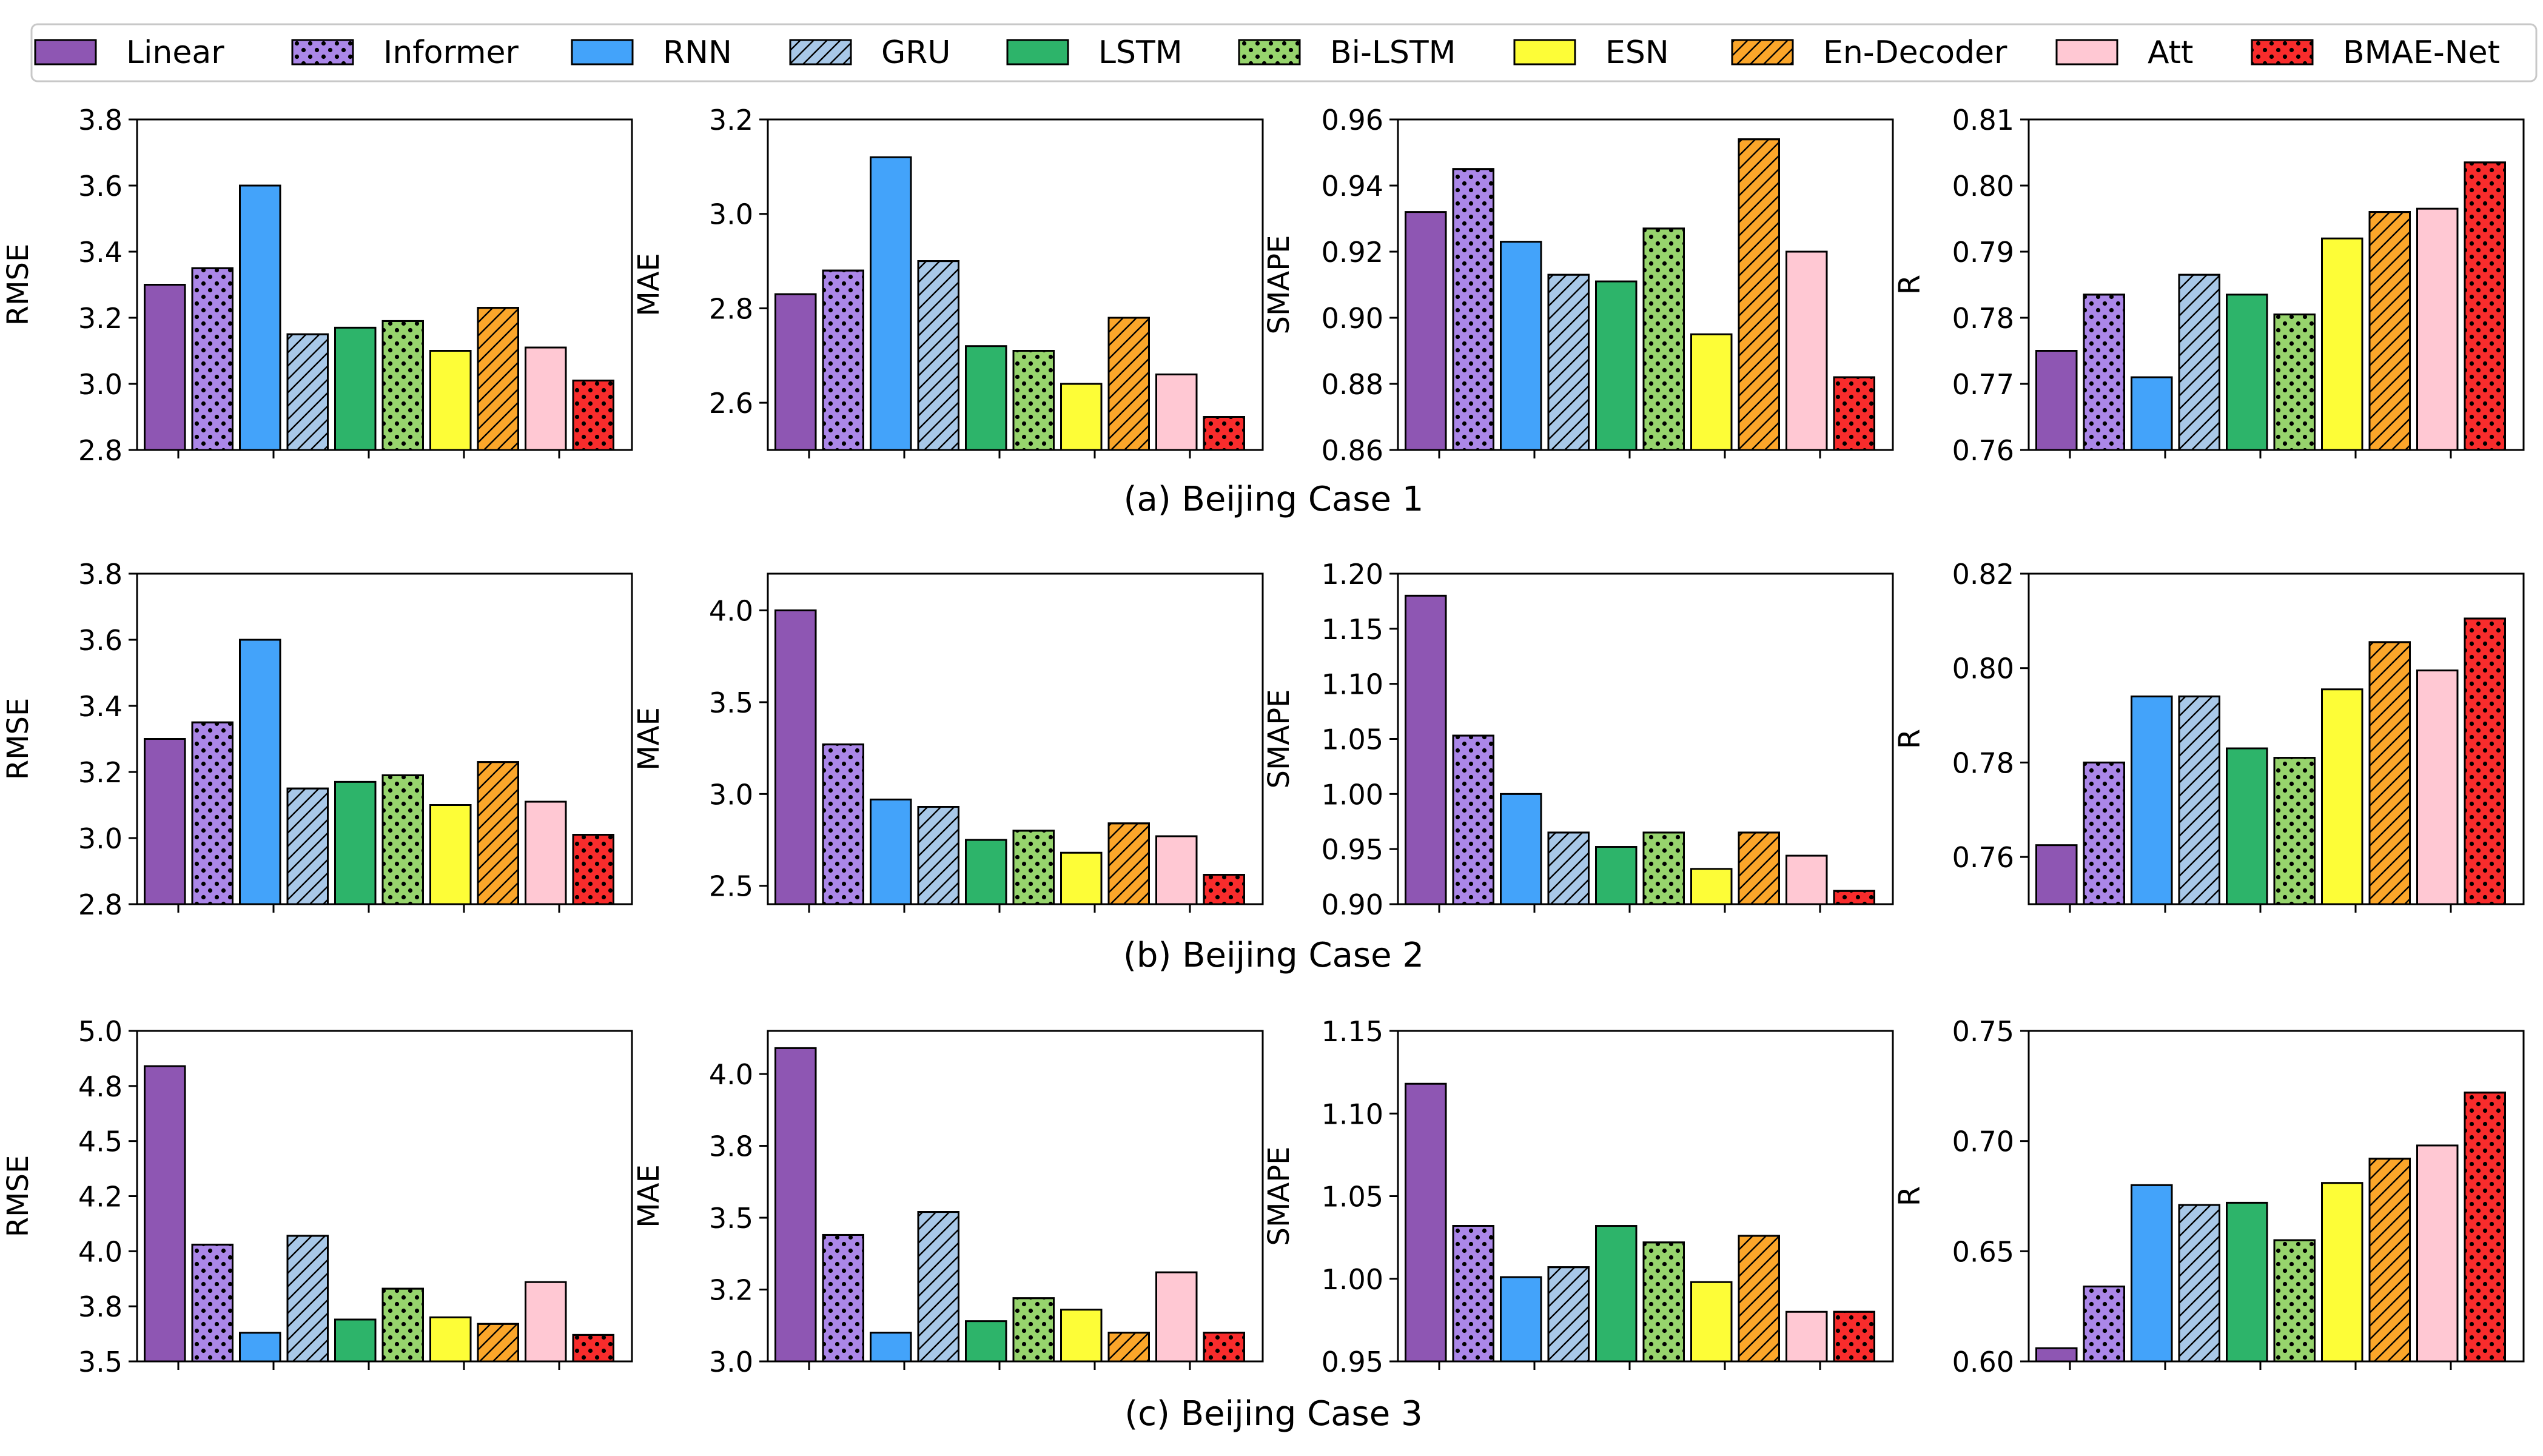 The width and height of the screenshot is (2543, 1456). What do you see at coordinates (1983, 762) in the screenshot?
I see `y-tick-label: 0.78` at bounding box center [1983, 762].